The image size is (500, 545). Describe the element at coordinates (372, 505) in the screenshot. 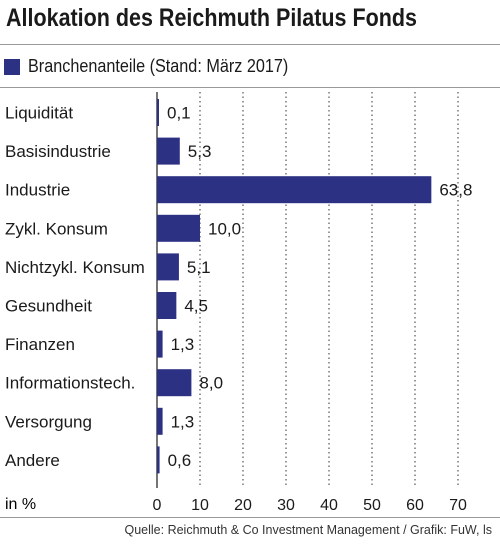

I see `x-tick-label: 50` at that location.